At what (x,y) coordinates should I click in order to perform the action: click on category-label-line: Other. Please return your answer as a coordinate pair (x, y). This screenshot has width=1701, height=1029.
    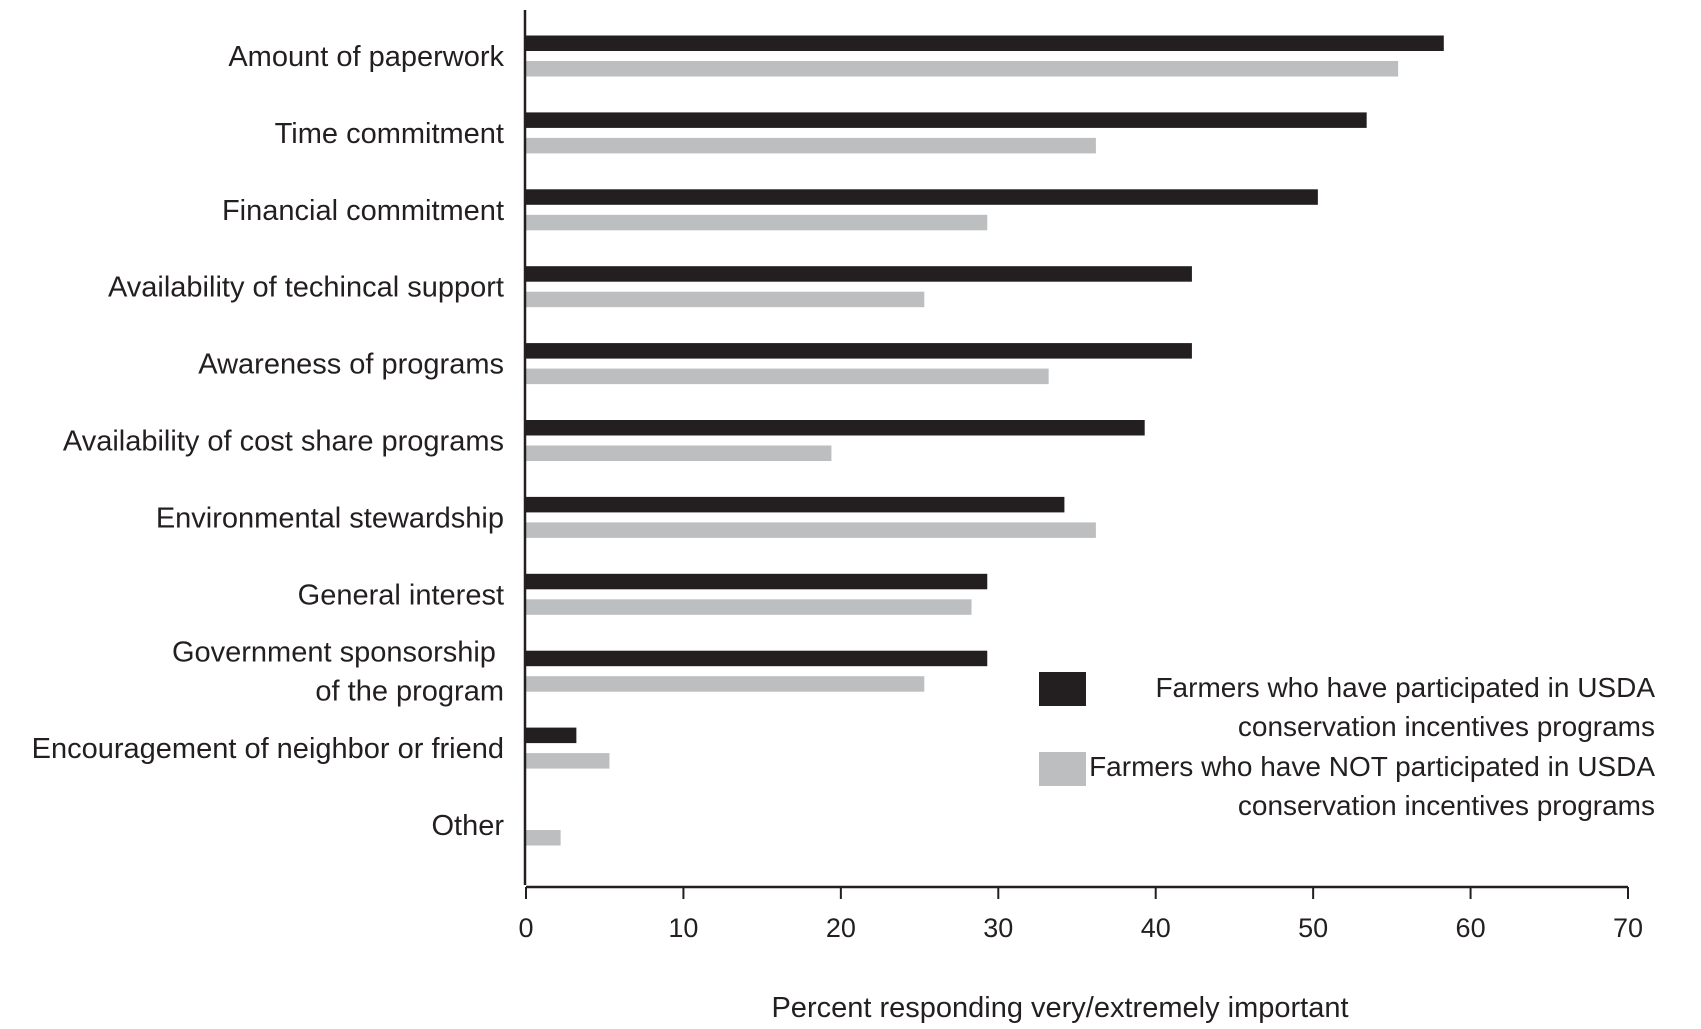
    Looking at the image, I should click on (467, 826).